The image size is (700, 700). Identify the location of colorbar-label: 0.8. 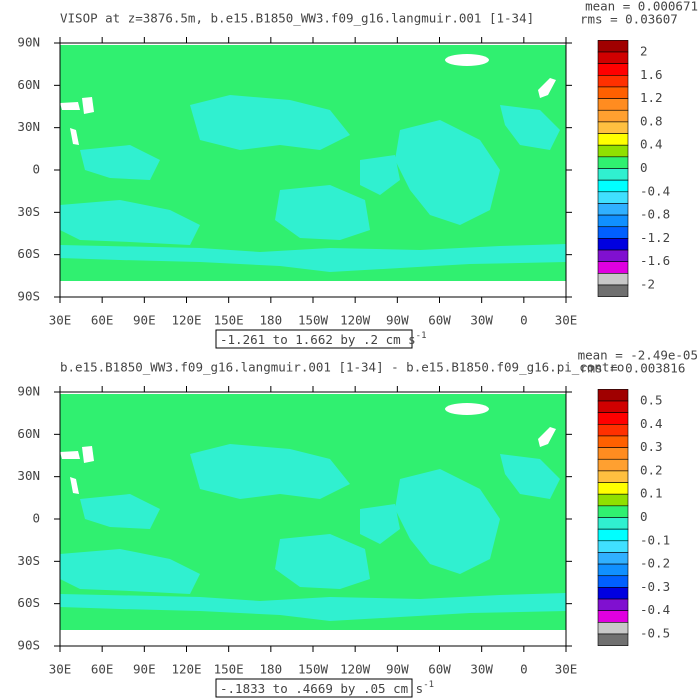
(651, 120).